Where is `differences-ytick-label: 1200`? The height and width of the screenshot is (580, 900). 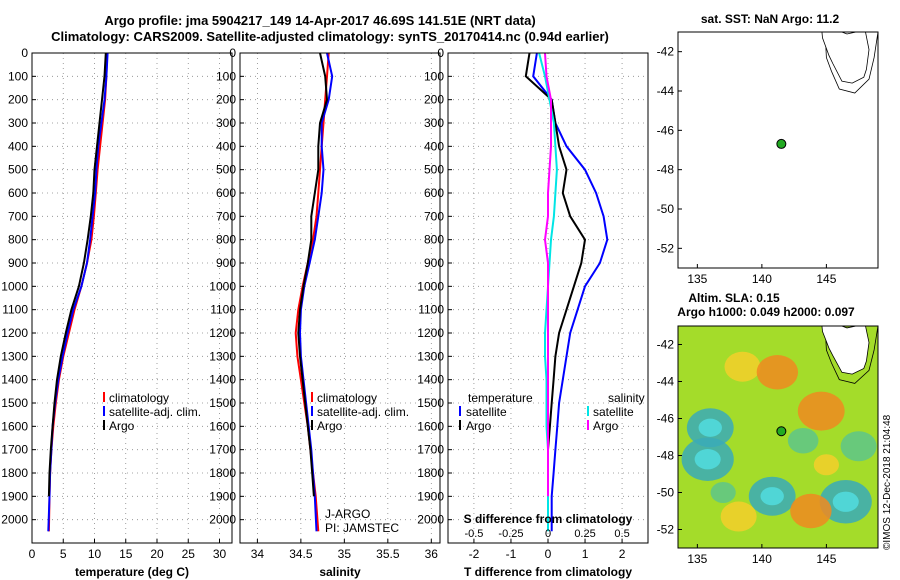 differences-ytick-label: 1200 is located at coordinates (430, 333).